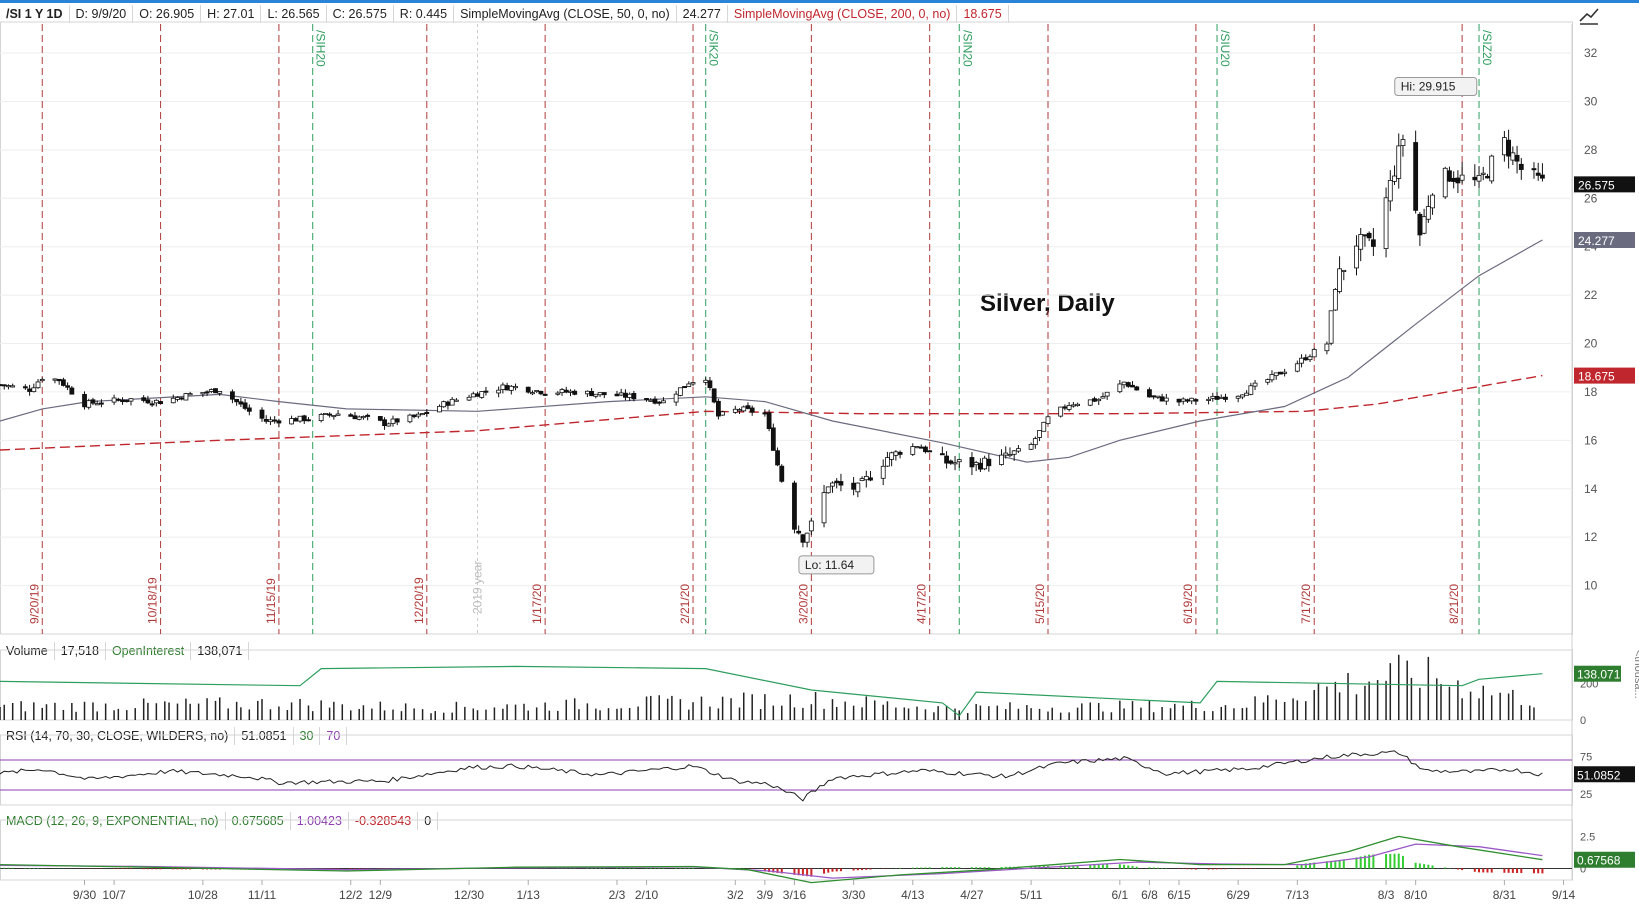 The width and height of the screenshot is (1639, 910). I want to click on price-tick-label: 28, so click(1591, 150).